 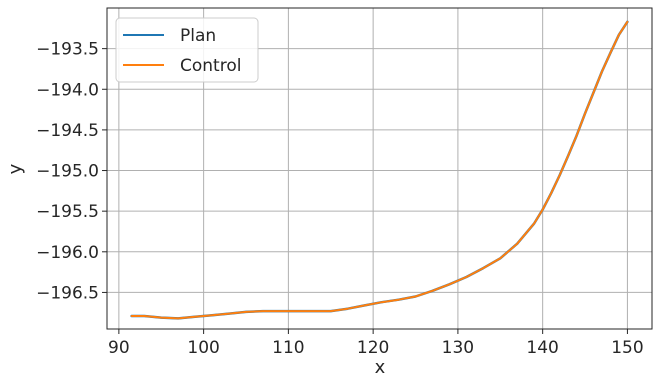 I want to click on x-tick-label: 140, so click(x=542, y=348).